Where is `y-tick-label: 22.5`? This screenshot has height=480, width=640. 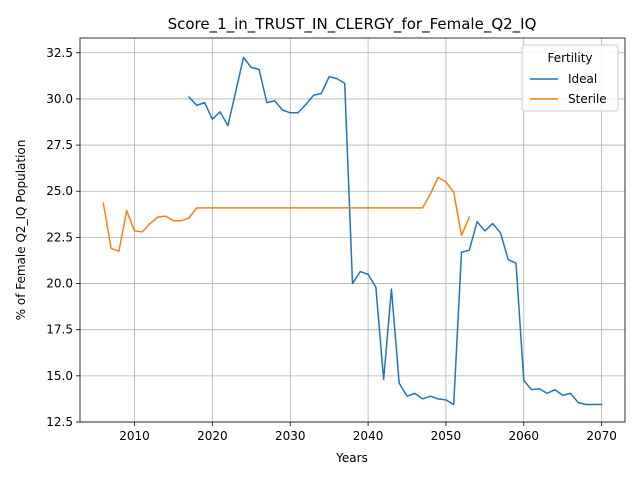
y-tick-label: 22.5 is located at coordinates (59, 237).